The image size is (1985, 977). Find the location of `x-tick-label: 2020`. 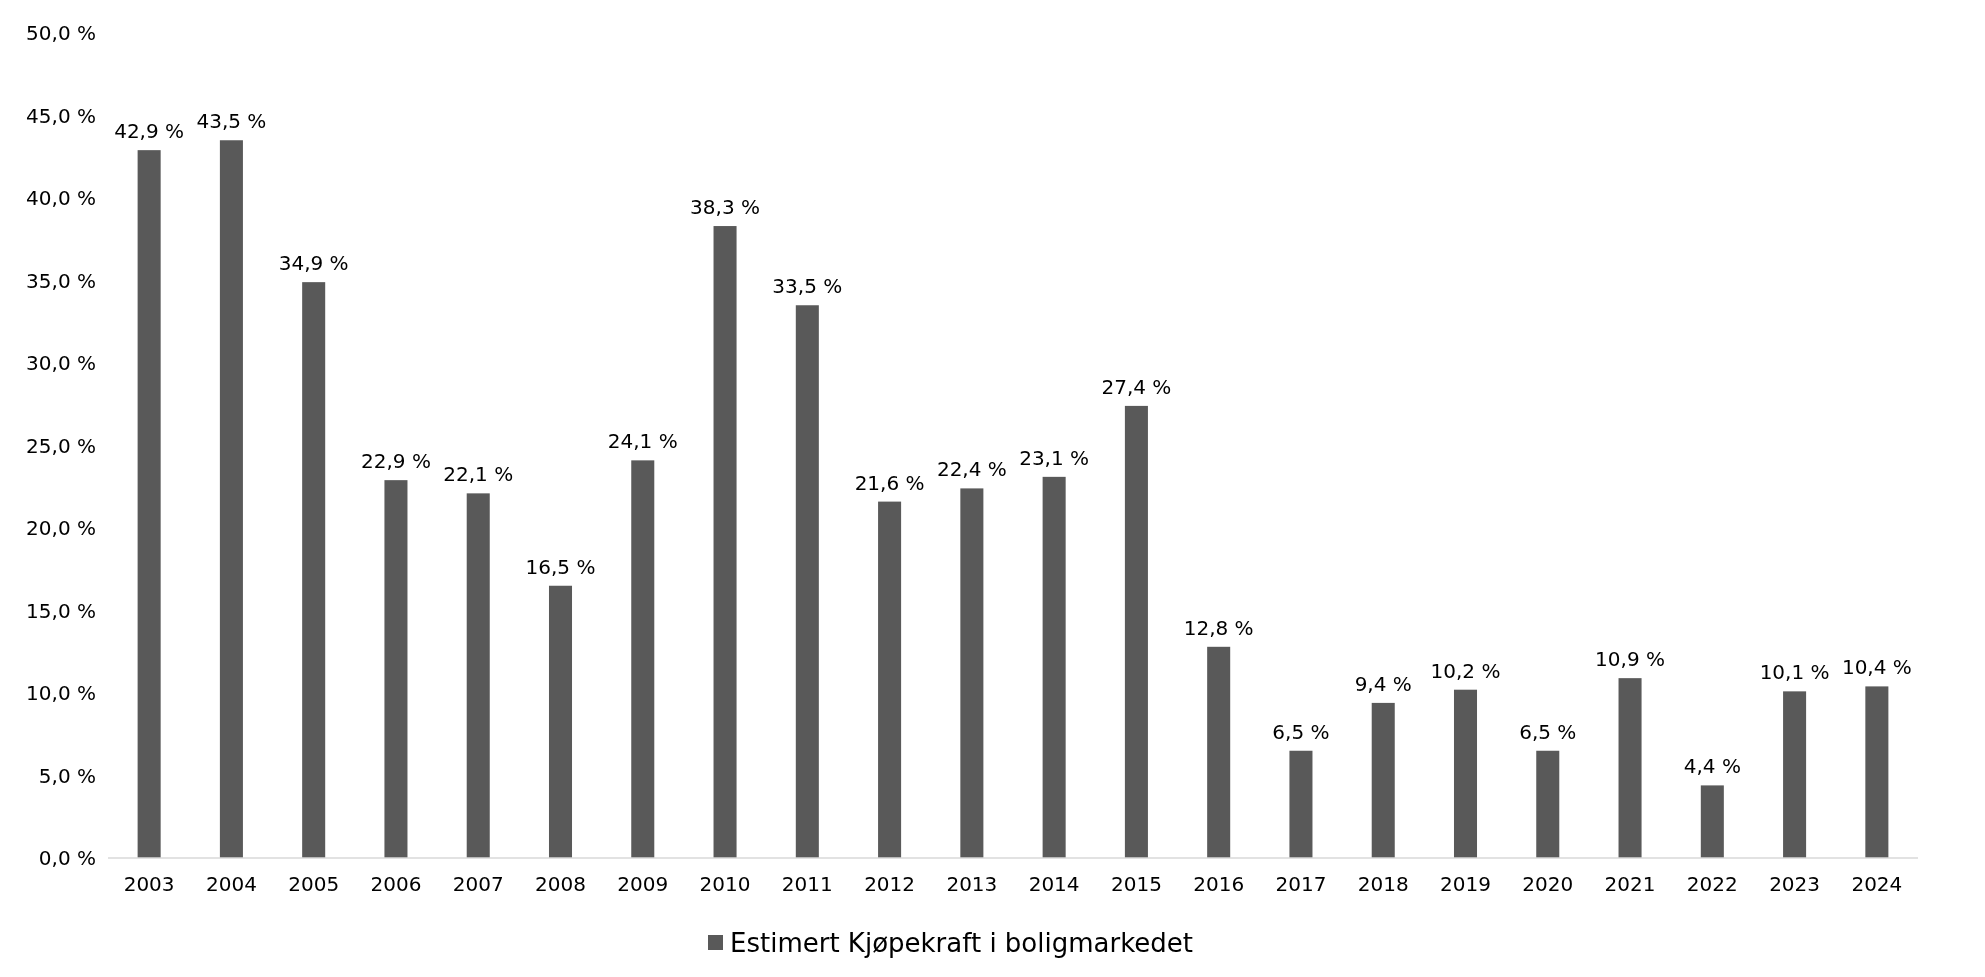

x-tick-label: 2020 is located at coordinates (1548, 884).